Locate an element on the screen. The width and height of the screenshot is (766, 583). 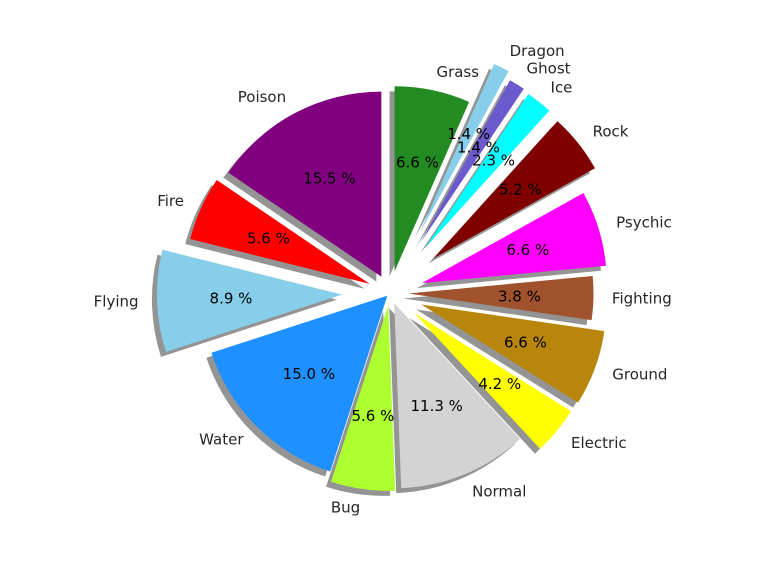
pie-slice-psychic is located at coordinates (513, 238).